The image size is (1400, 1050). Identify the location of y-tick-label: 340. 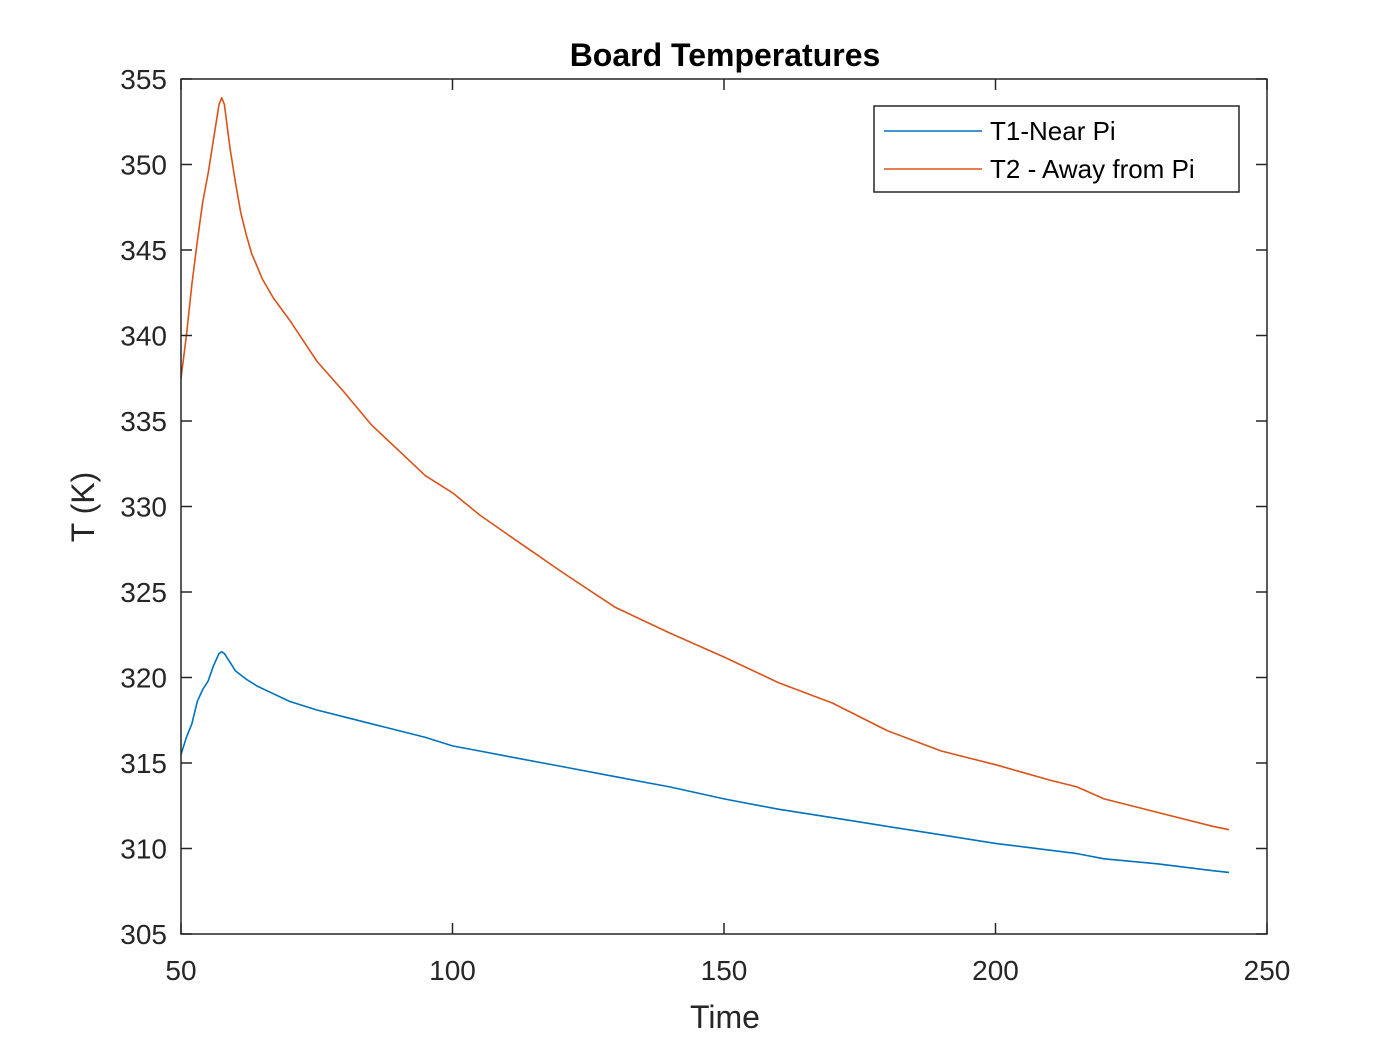
(143, 336).